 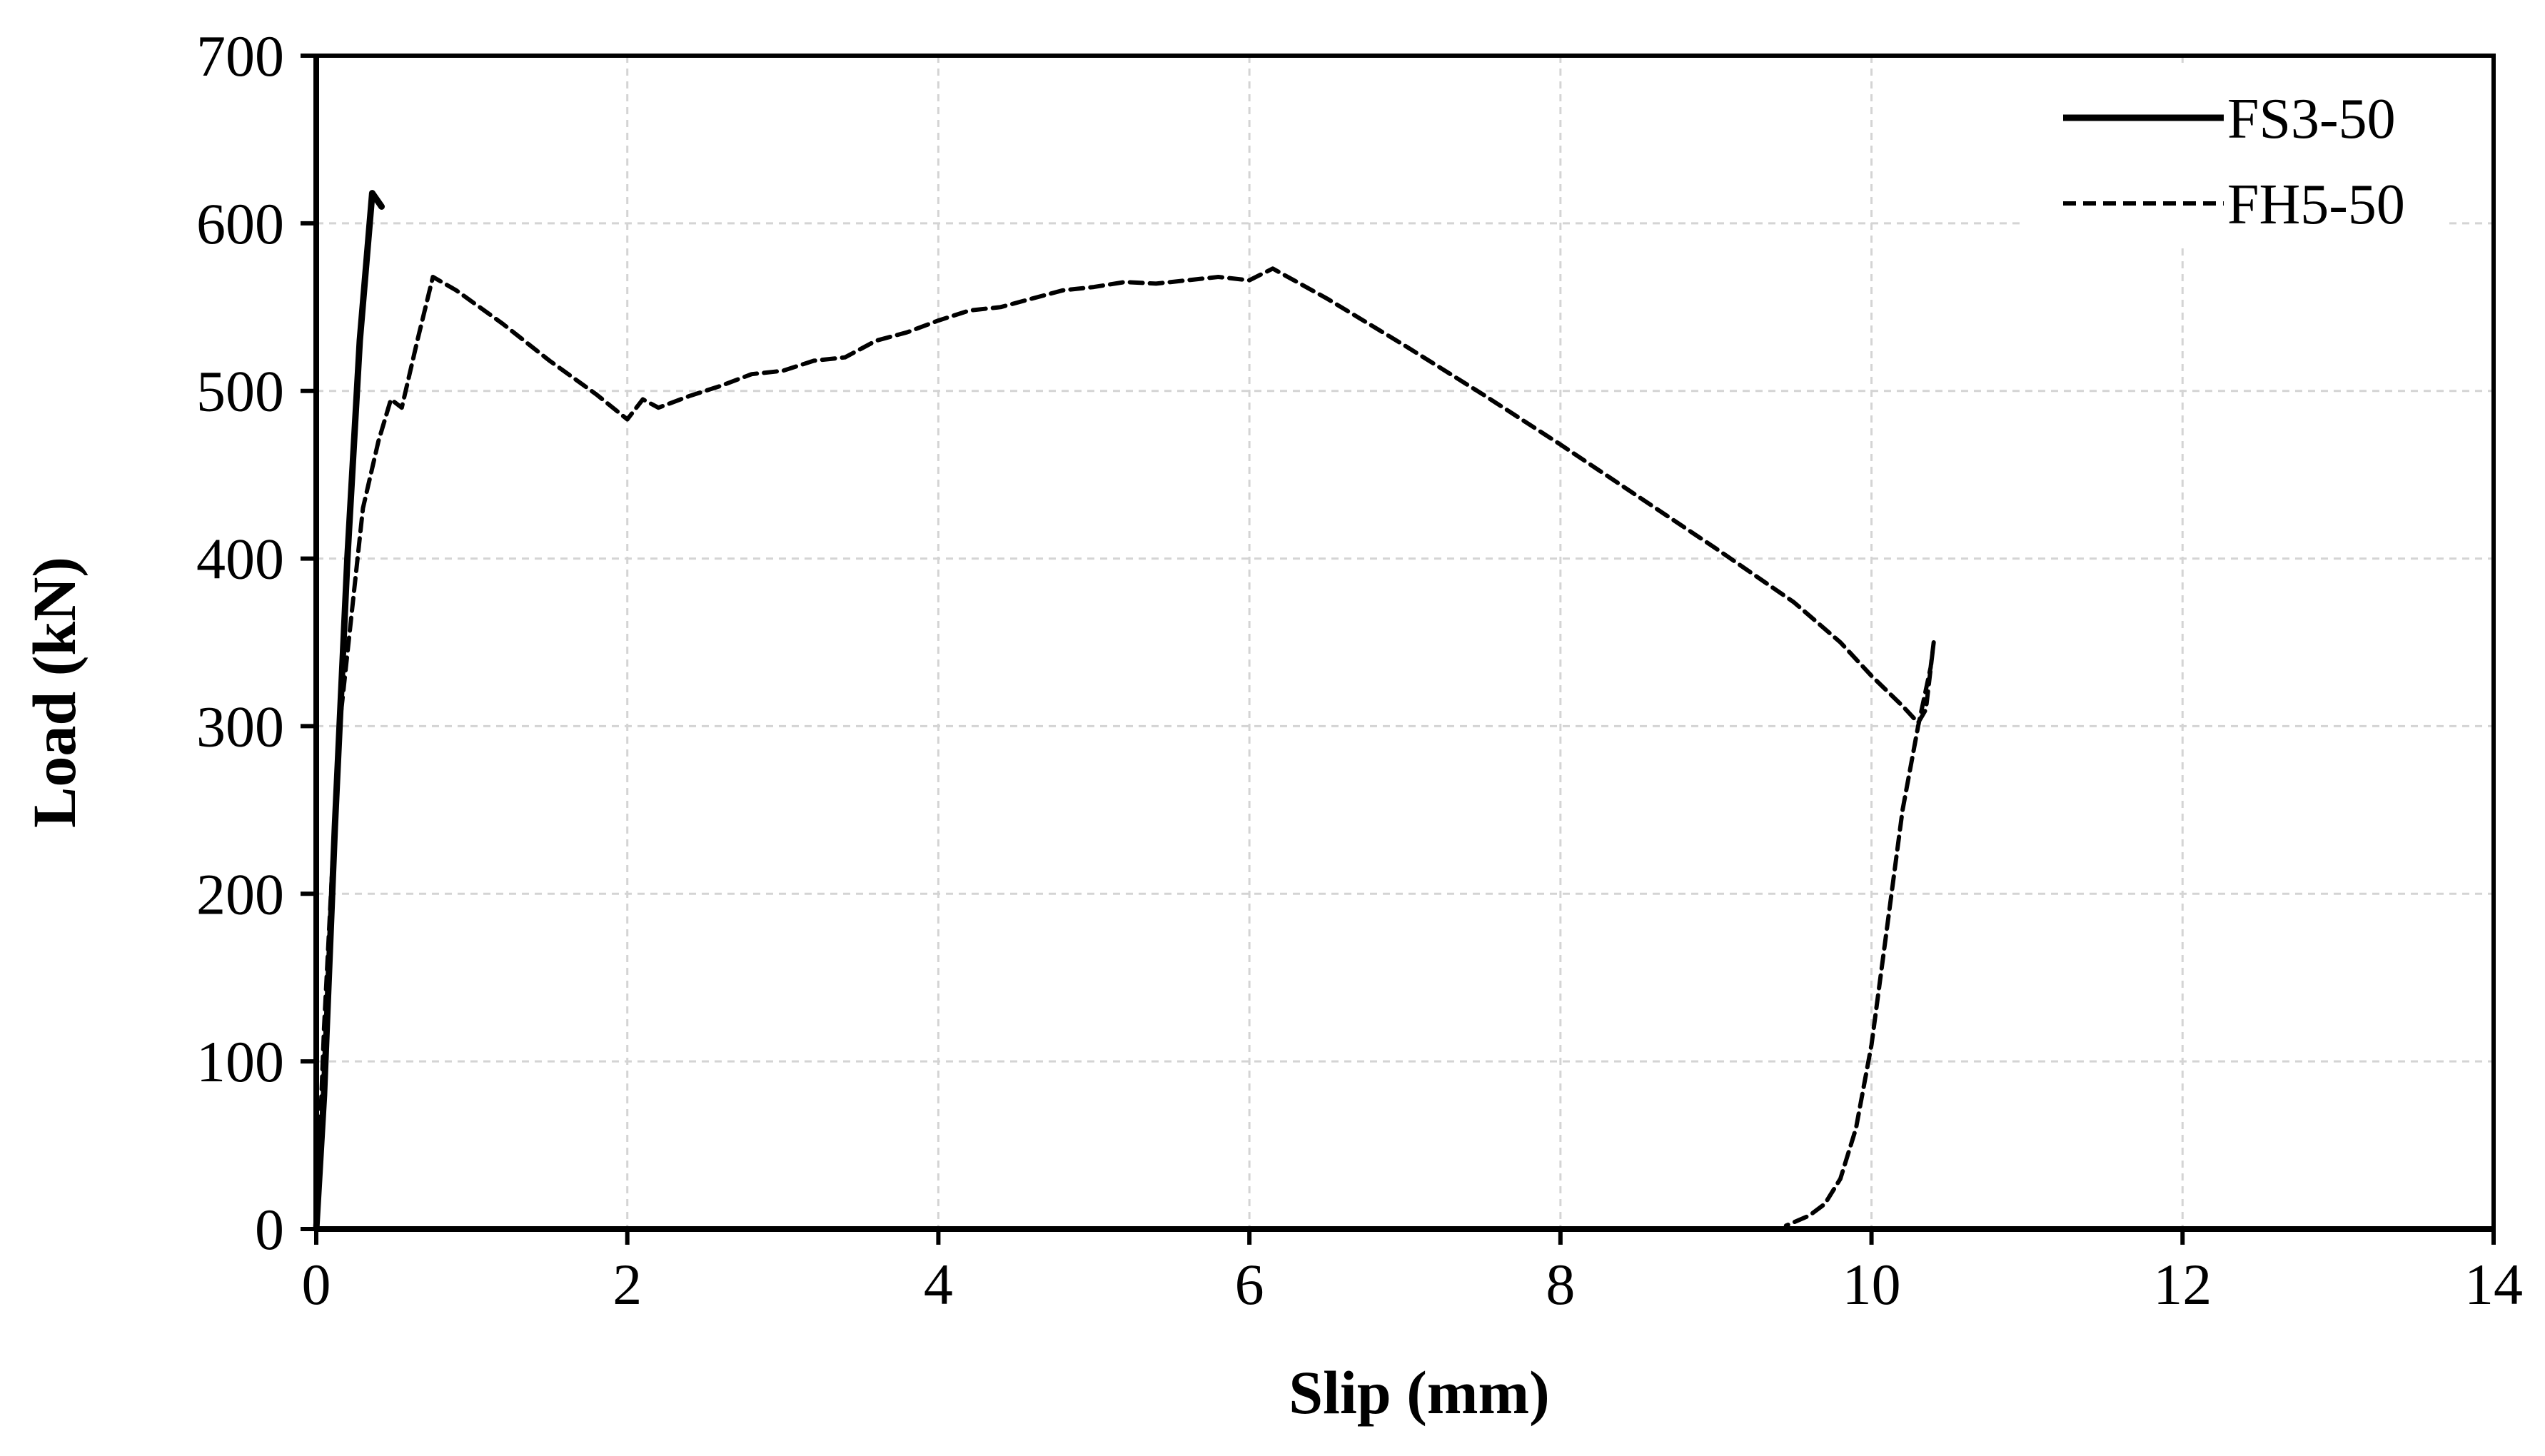 I want to click on y-tick-label: 400, so click(x=240, y=559).